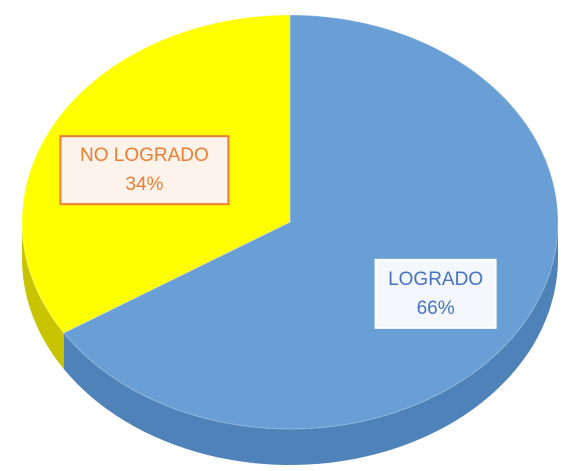  Describe the element at coordinates (43, 295) in the screenshot. I see `pie-side` at that location.